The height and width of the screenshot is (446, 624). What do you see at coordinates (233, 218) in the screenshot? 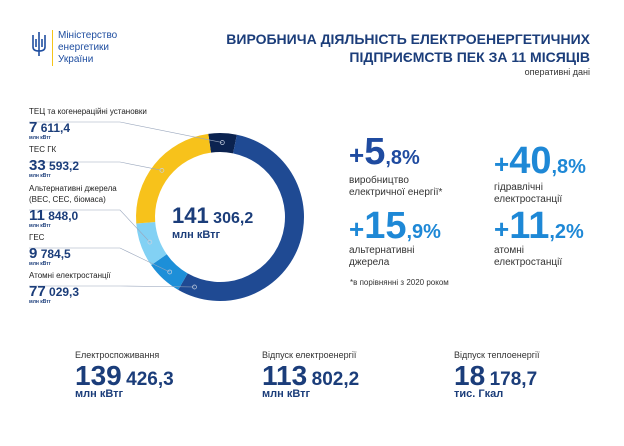
I see `center-value-small: 306,2` at bounding box center [233, 218].